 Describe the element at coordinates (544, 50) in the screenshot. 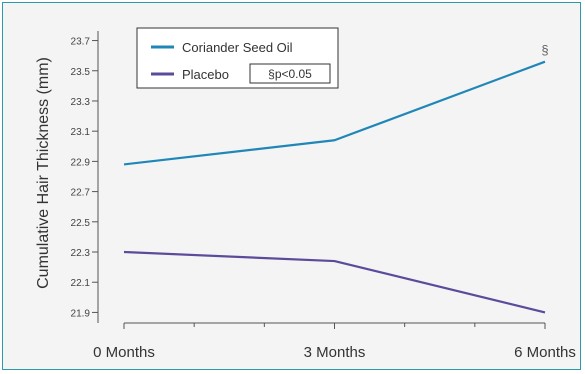

I see `significance-marker: §` at that location.